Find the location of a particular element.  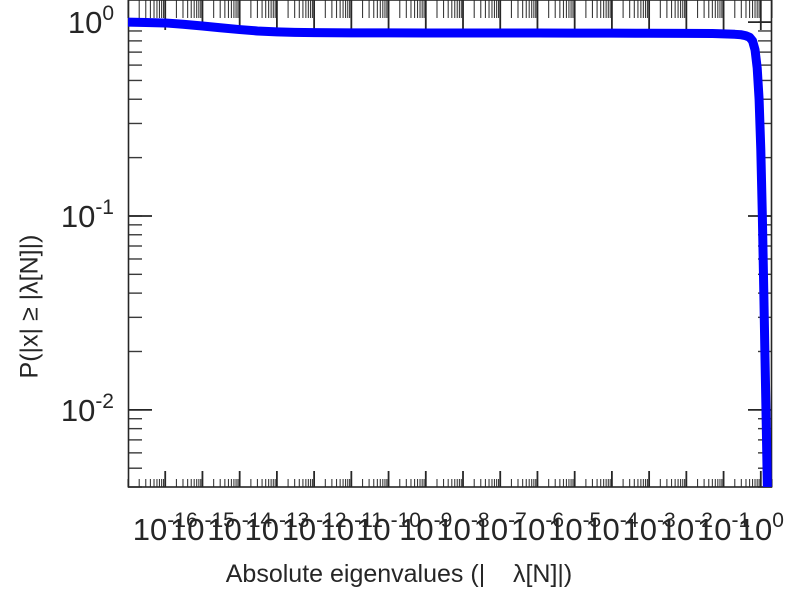

x-axis-label: Absolute eigenvalues (| λ[N]|) is located at coordinates (399, 574).